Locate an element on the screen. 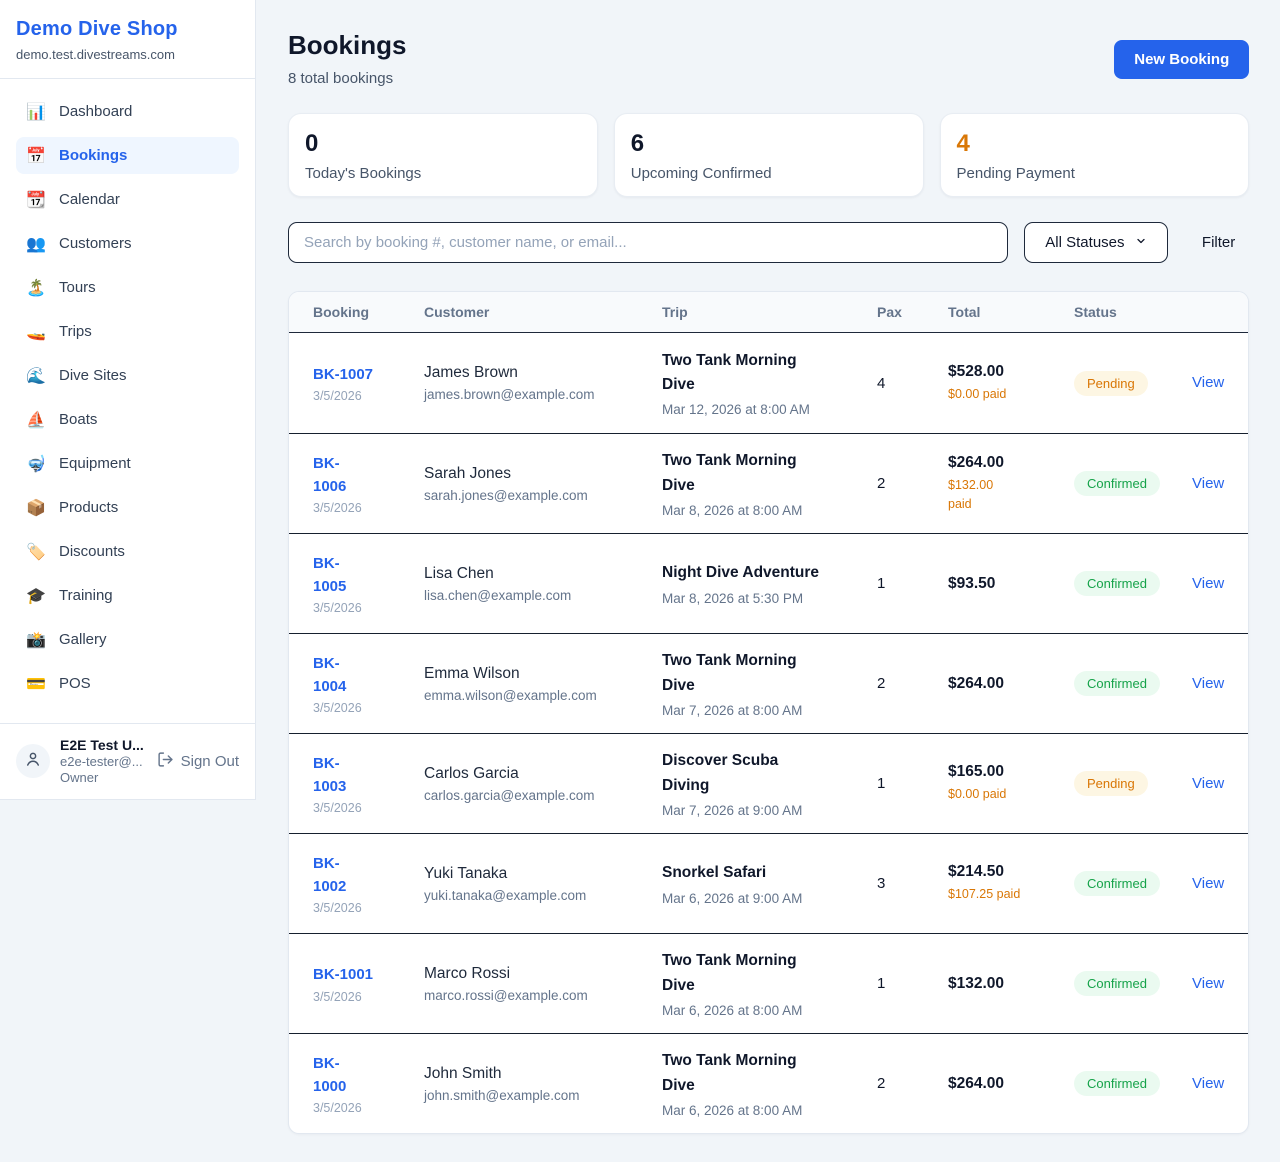 The image size is (1280, 1162). sidebar-item-label: Customers is located at coordinates (95, 243).